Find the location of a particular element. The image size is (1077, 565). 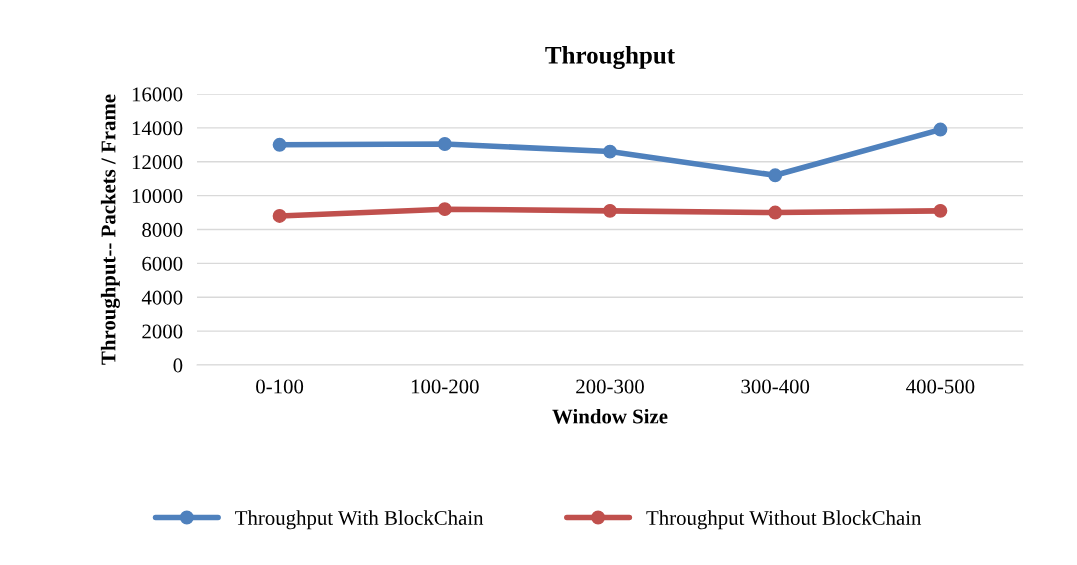

x-tick-label: 0-100 is located at coordinates (280, 386).